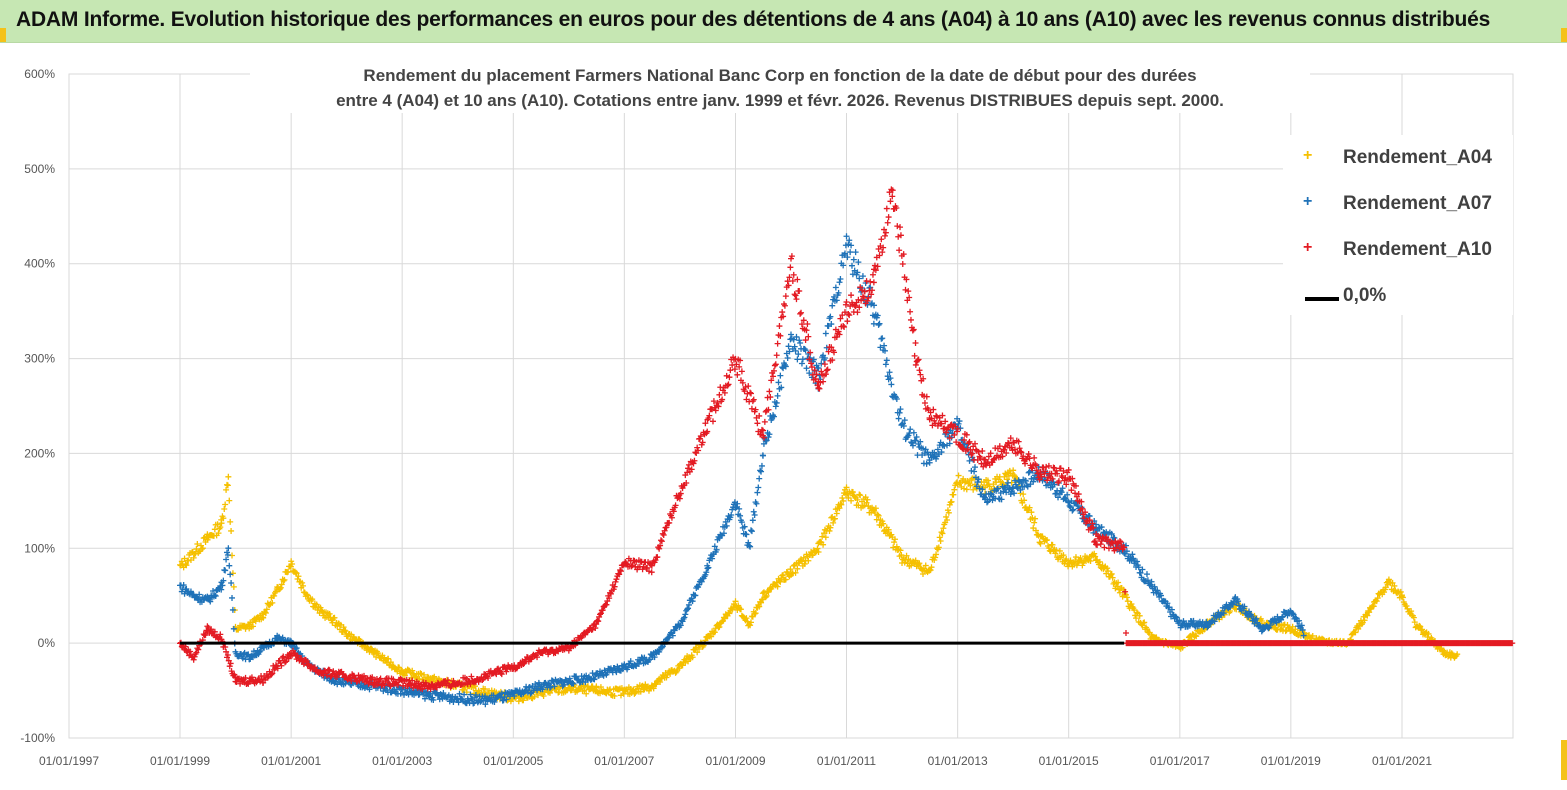 The width and height of the screenshot is (1567, 790). I want to click on legend-marker-a07: +, so click(1308, 201).